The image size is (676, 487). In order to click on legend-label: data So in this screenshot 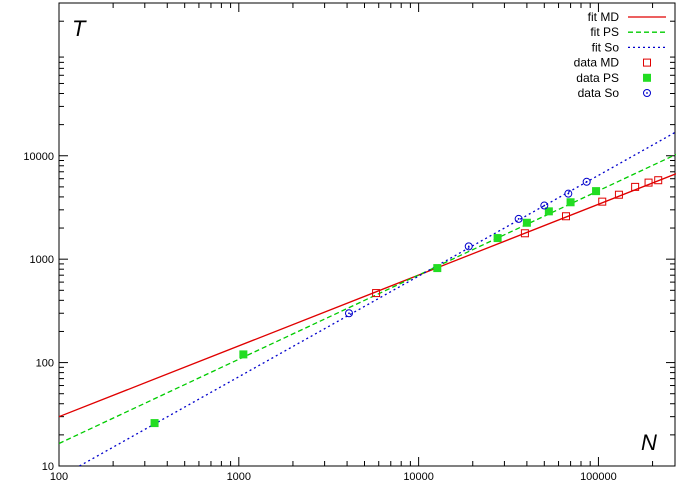, I will do `click(599, 93)`.